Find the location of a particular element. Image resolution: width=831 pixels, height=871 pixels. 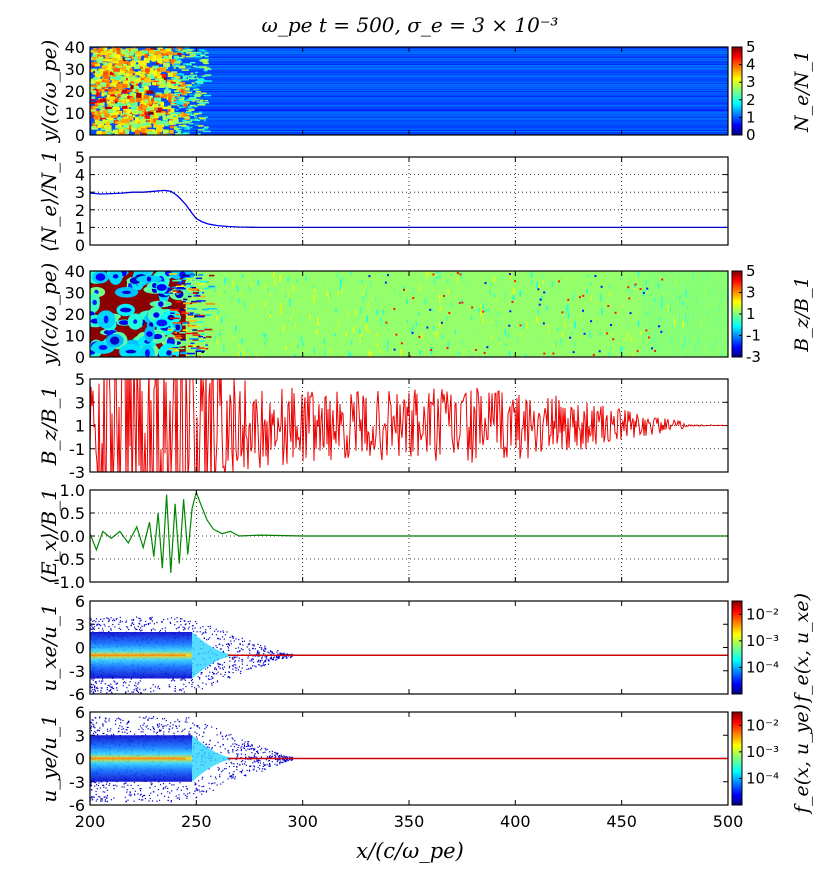

y-tick-label: 10 is located at coordinates (75, 113).